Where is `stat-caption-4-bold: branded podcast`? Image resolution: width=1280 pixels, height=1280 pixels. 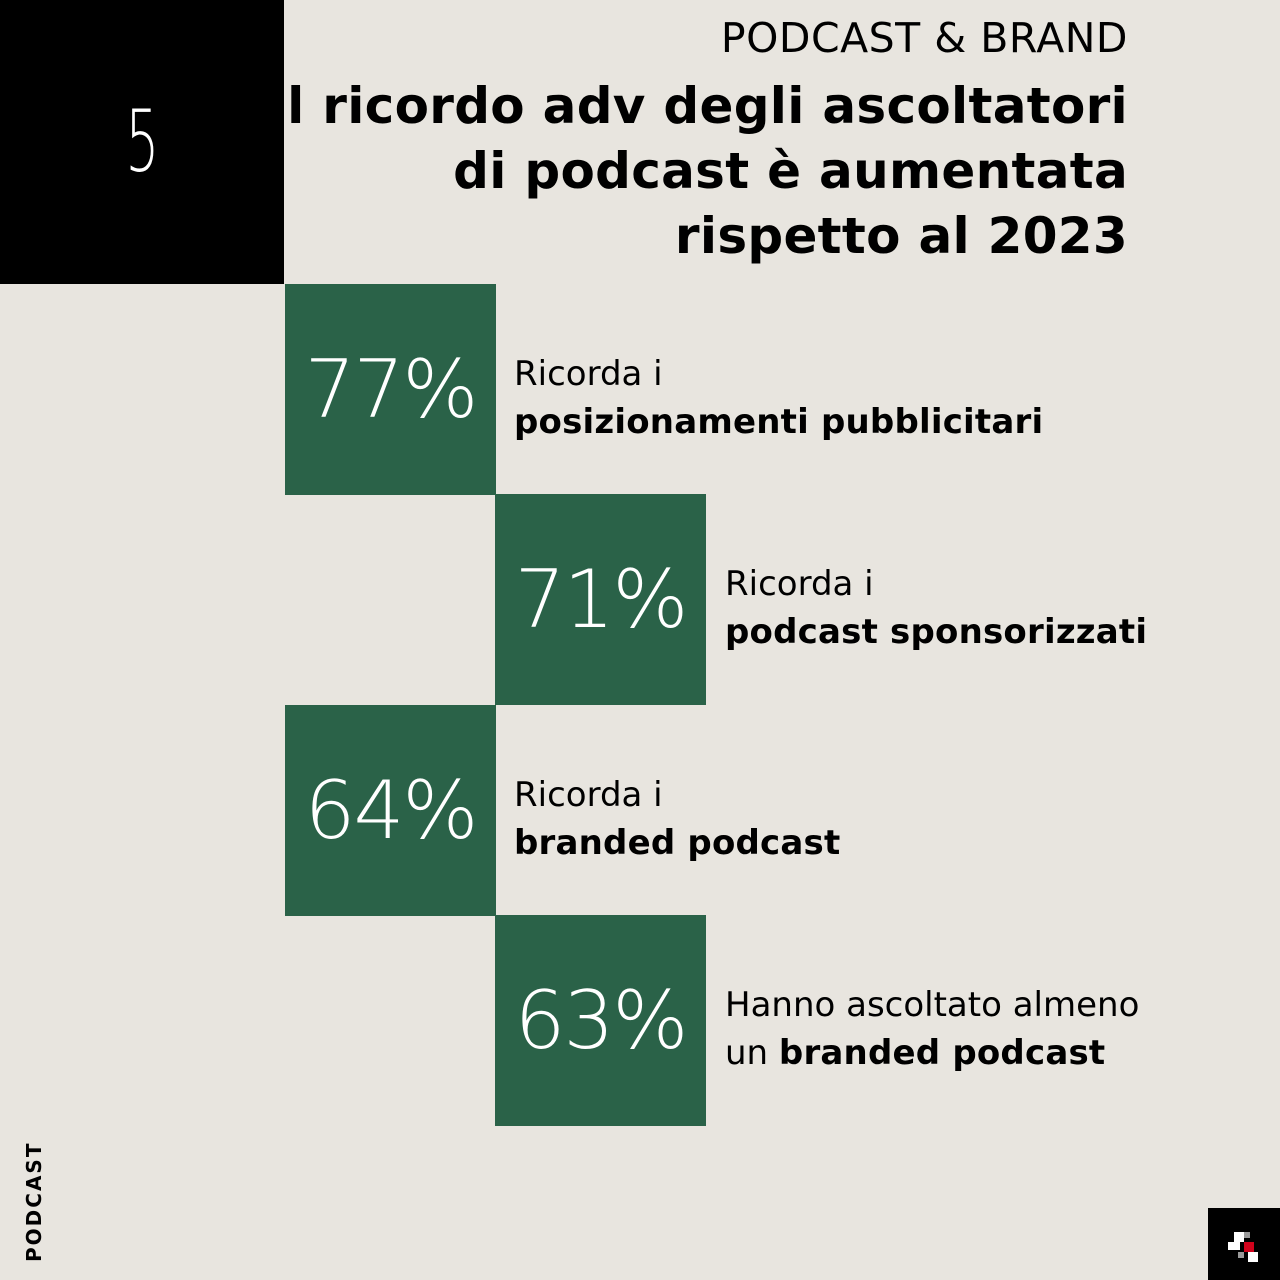
stat-caption-4-bold: branded podcast is located at coordinates (942, 1053).